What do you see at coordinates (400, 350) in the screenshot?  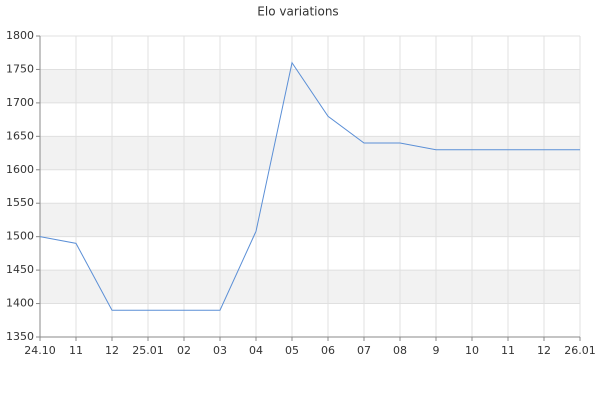 I see `x-tick-label: 08` at bounding box center [400, 350].